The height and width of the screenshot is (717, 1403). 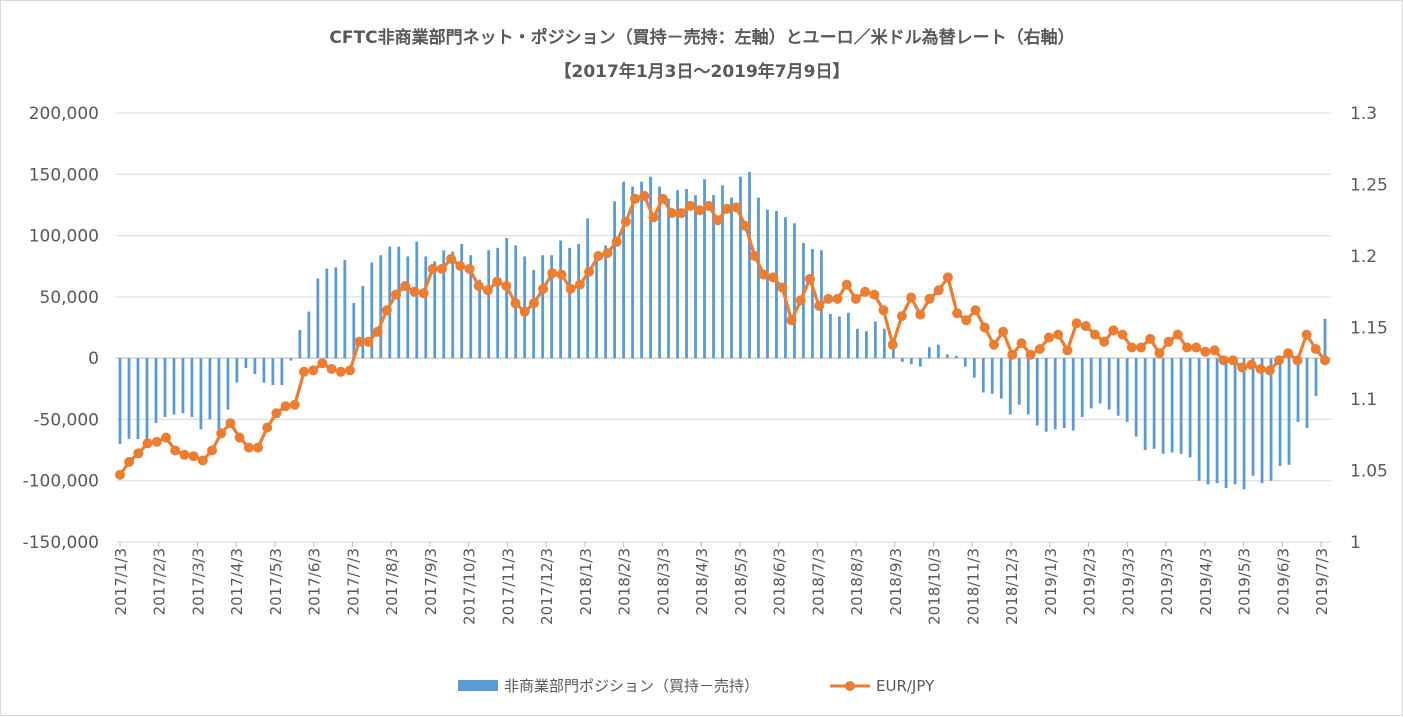 I want to click on x-tick-label: 2017/4/3, so click(x=237, y=581).